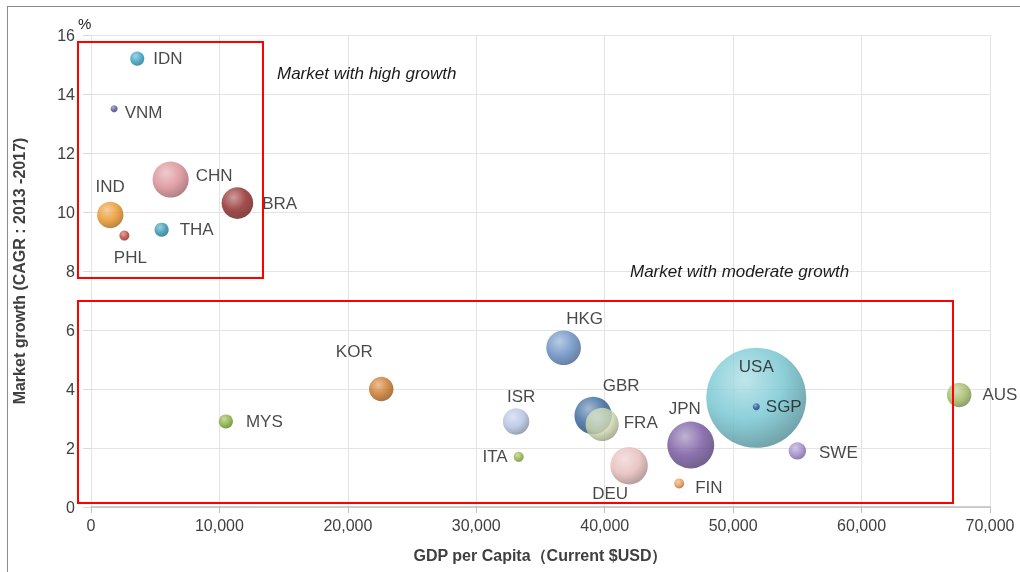 Image resolution: width=1020 pixels, height=572 pixels. What do you see at coordinates (280, 203) in the screenshot?
I see `series-label: BRA` at bounding box center [280, 203].